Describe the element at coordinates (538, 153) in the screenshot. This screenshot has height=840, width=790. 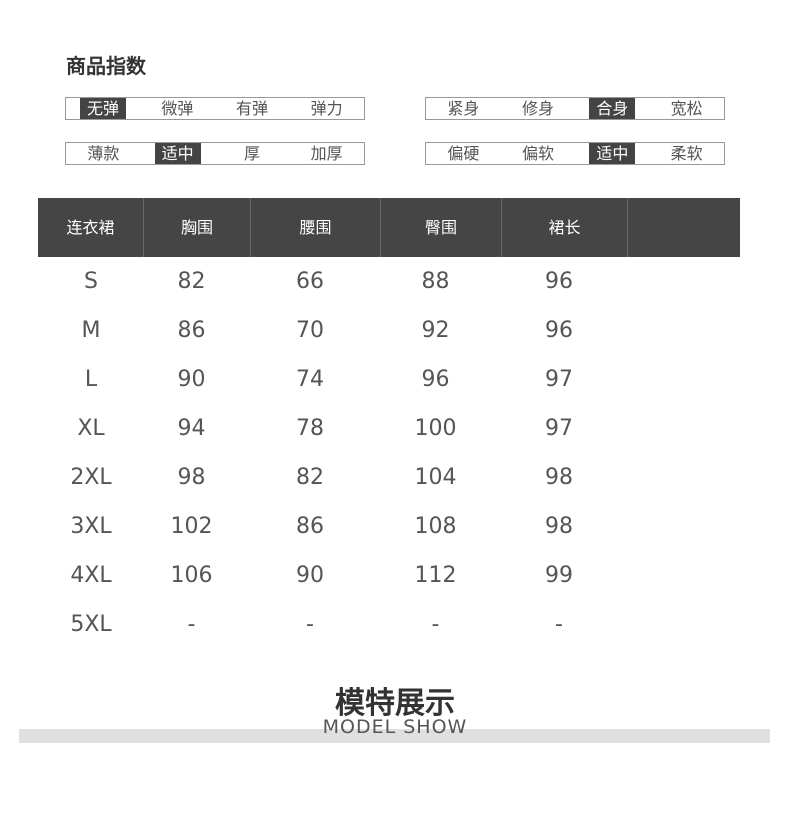
I see `index-option: 偏软` at that location.